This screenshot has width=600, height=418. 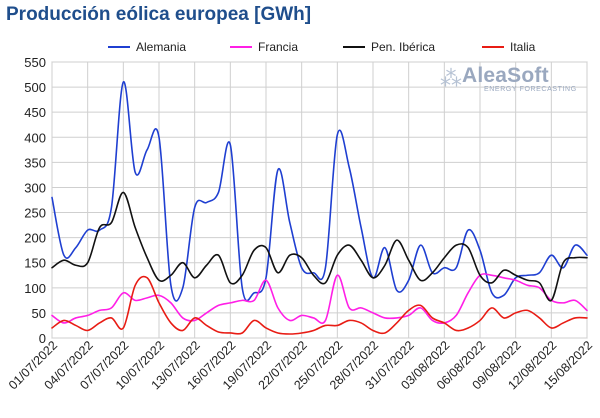 What do you see at coordinates (35, 238) in the screenshot?
I see `y-tick-label: 200` at bounding box center [35, 238].